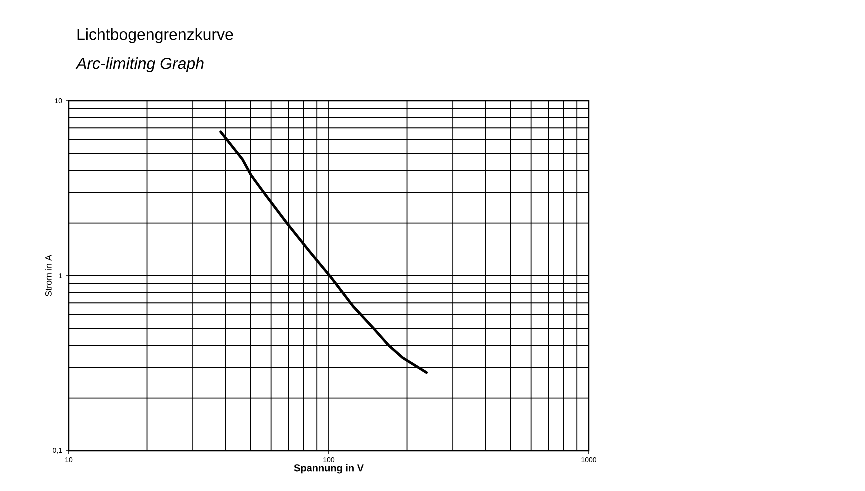 This screenshot has width=865, height=491. I want to click on y-axis-title: Strom in A, so click(48, 276).